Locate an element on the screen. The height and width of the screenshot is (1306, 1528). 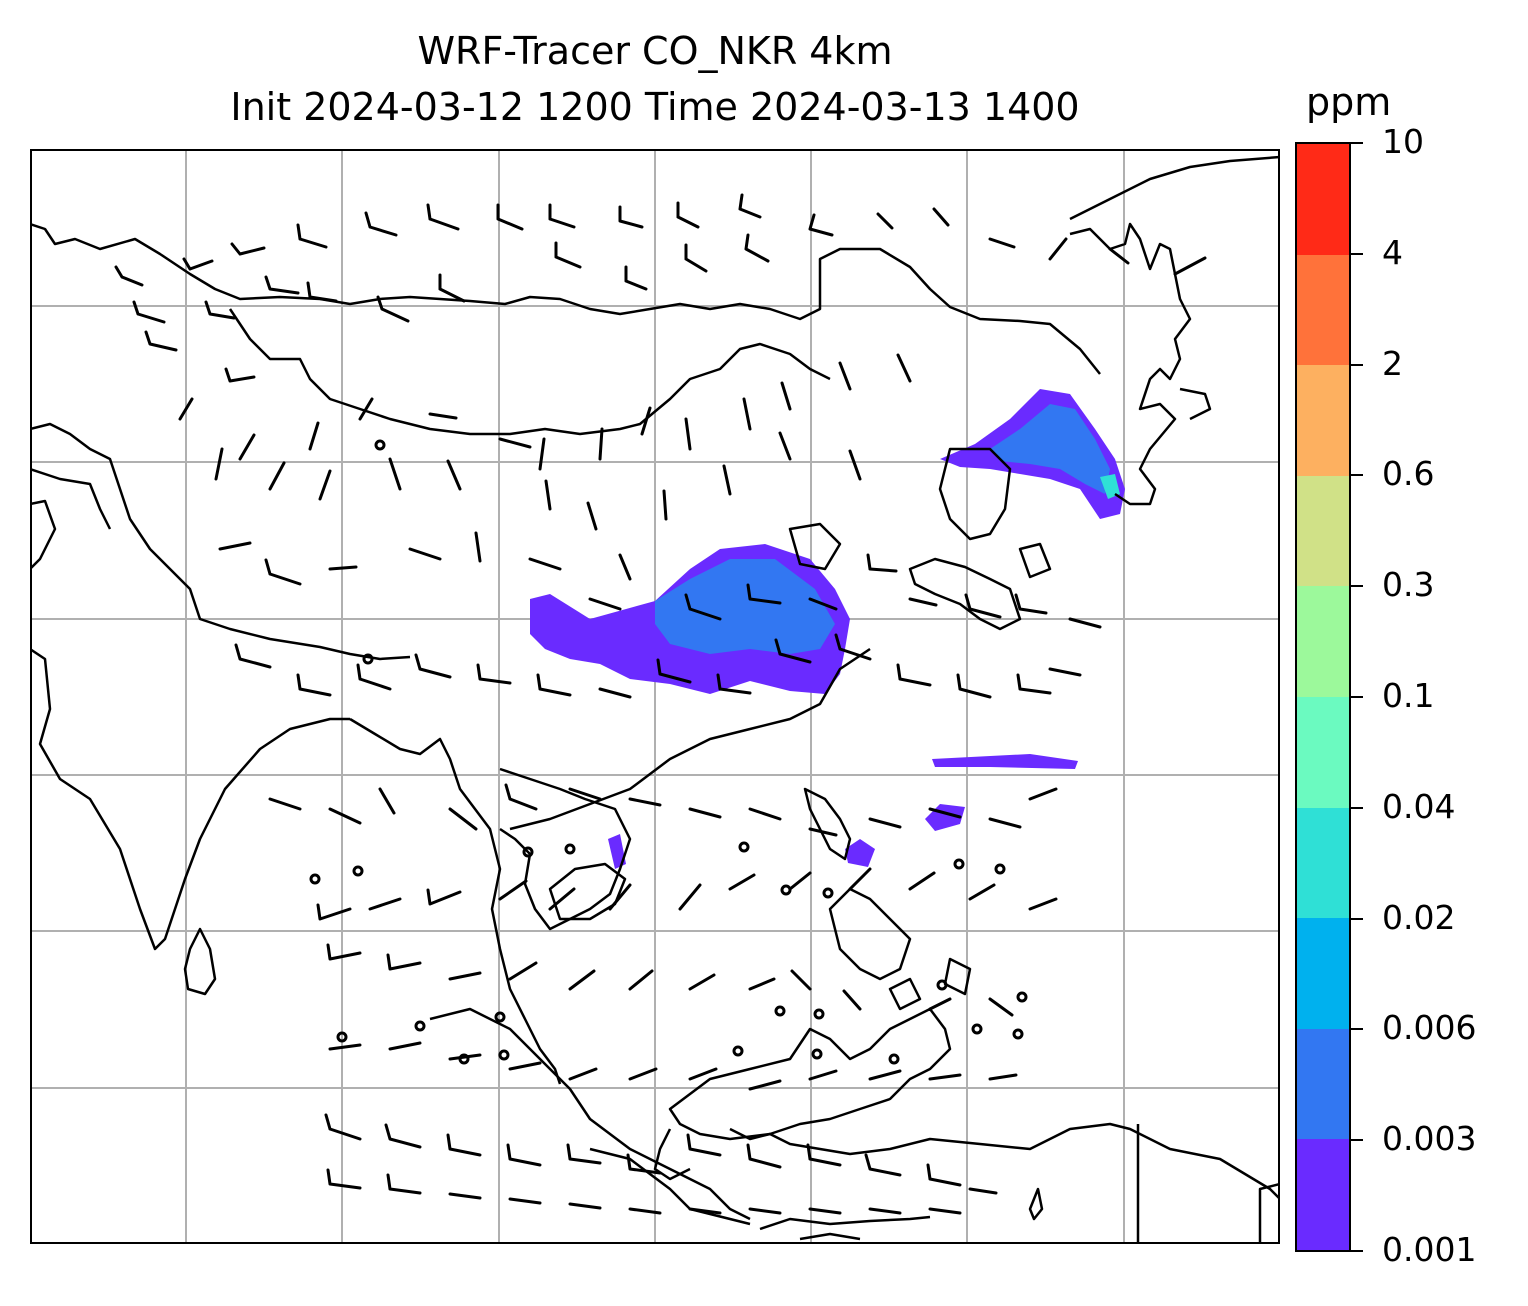
colorbar-unit-label: ppm is located at coordinates (1349, 102).